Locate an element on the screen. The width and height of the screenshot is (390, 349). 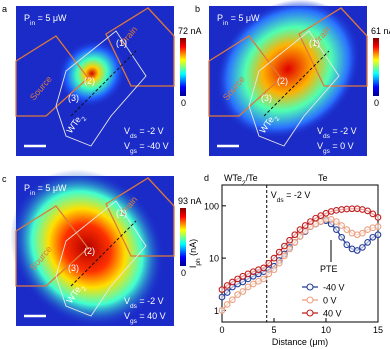
source-electrode is located at coordinates (245, 76).